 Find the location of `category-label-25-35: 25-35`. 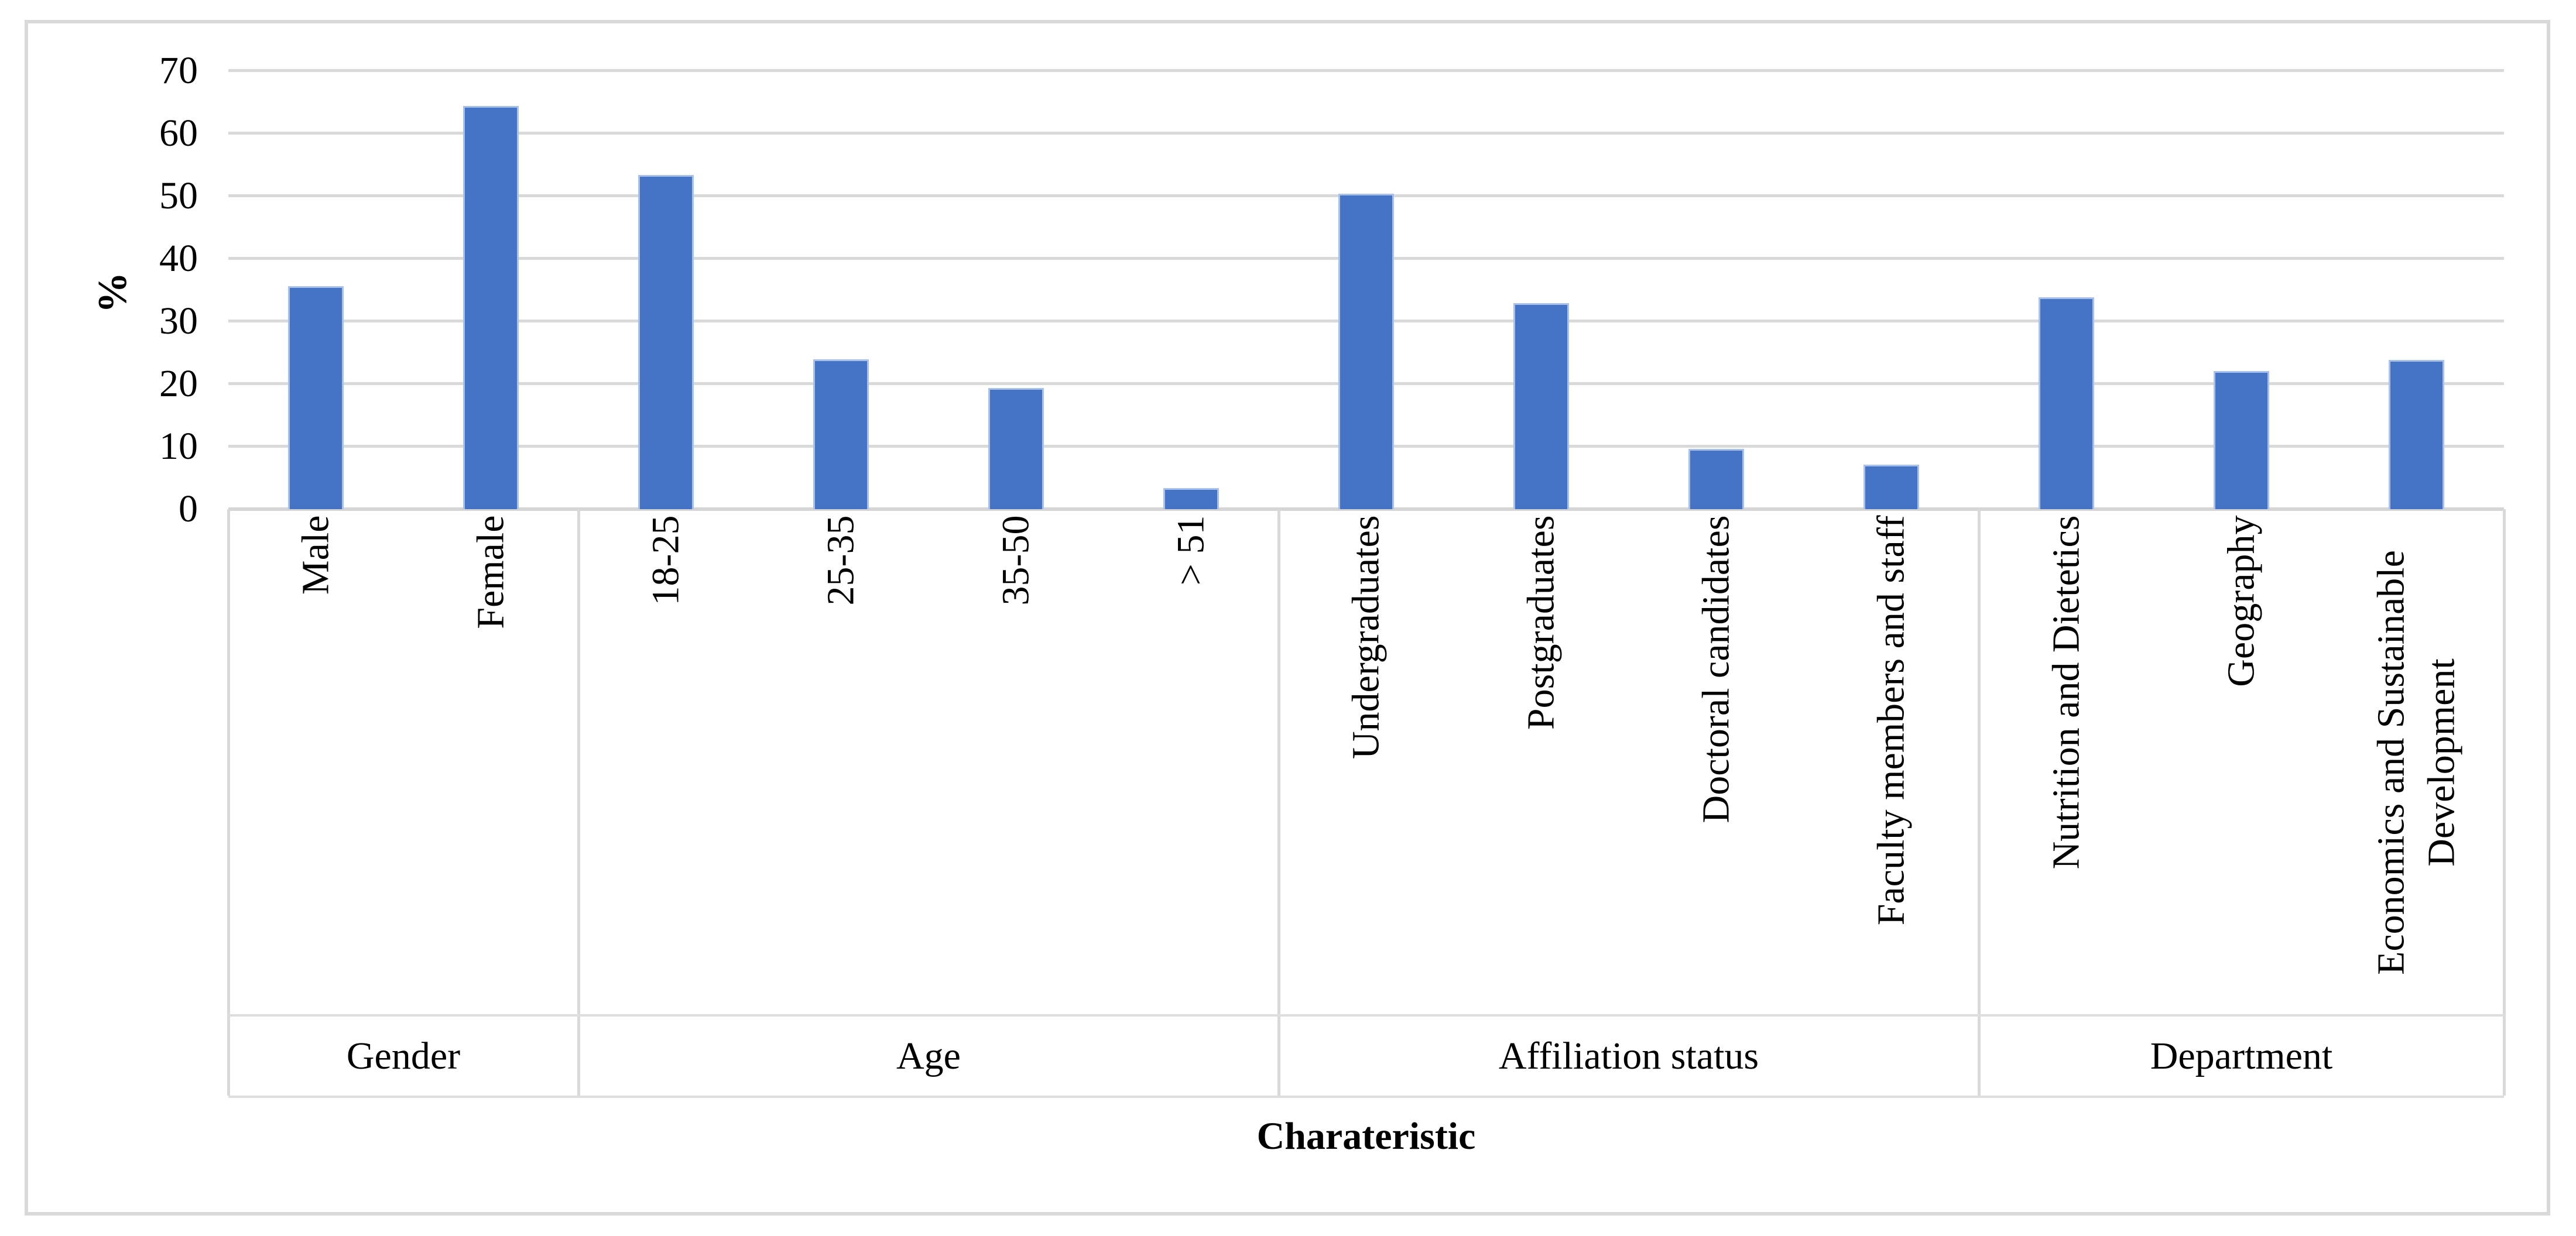

category-label-25-35: 25-35 is located at coordinates (840, 560).